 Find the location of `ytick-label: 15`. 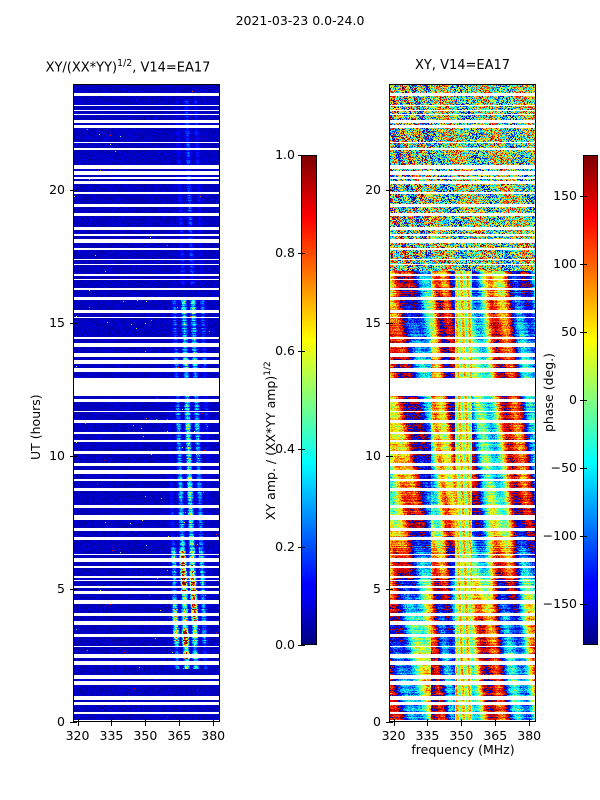

ytick-label: 15 is located at coordinates (57, 323).